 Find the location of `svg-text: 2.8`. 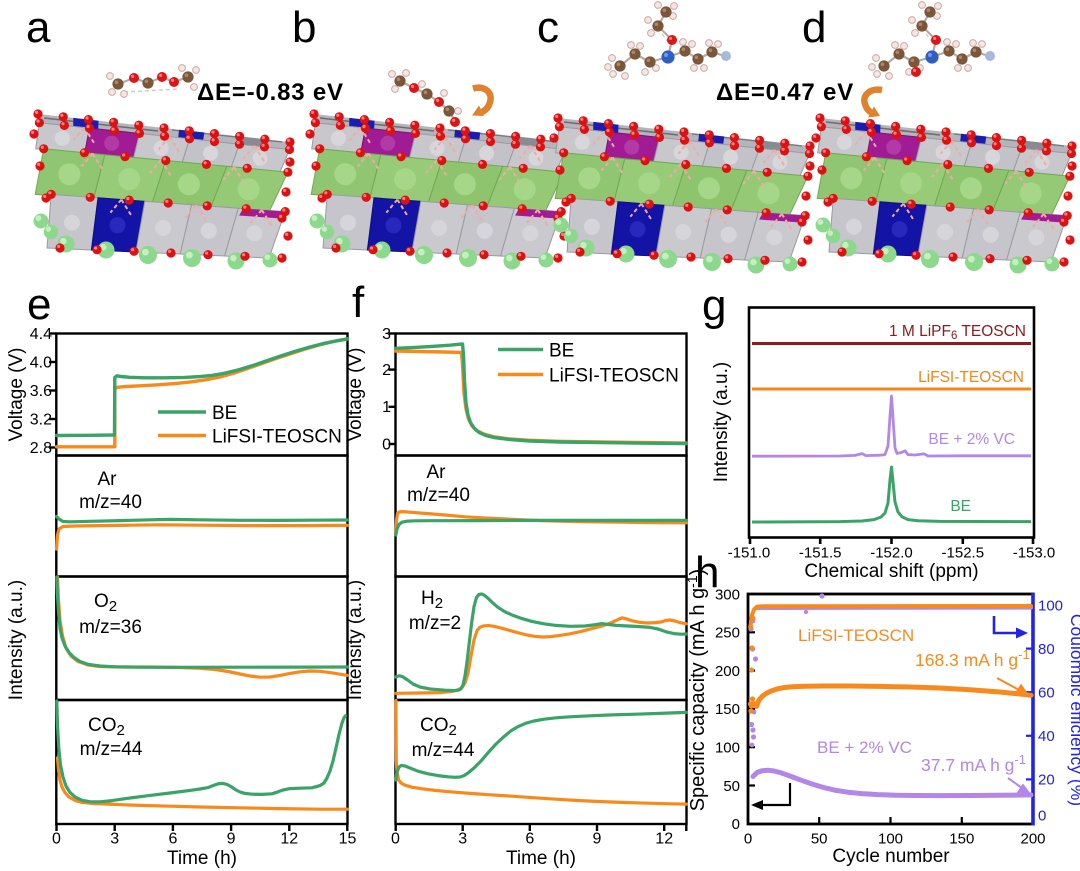

svg-text: 2.8 is located at coordinates (41, 448).